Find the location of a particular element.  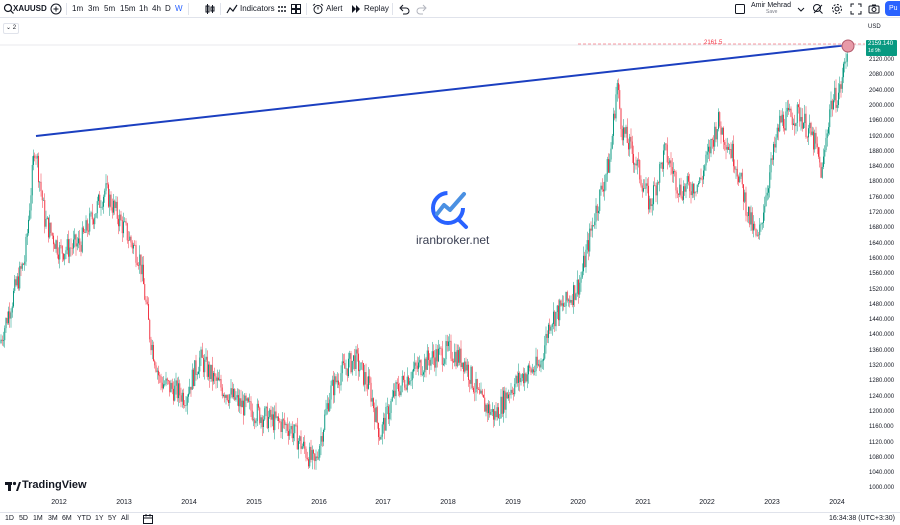

quick-search-icon is located at coordinates (818, 9).